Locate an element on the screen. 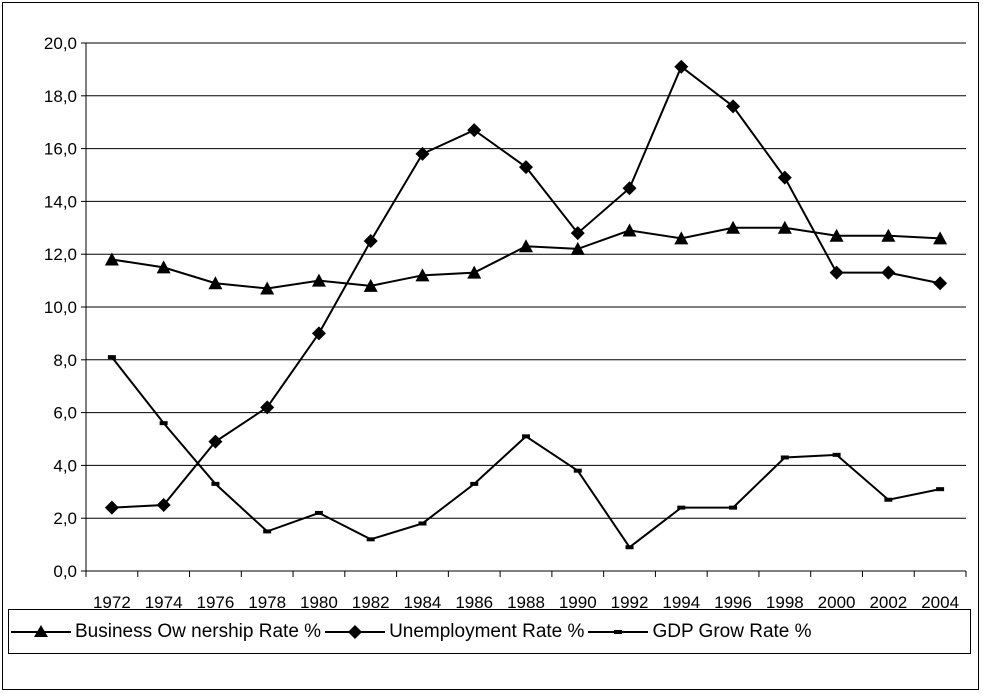  x-tick-label: 1982 is located at coordinates (371, 602).